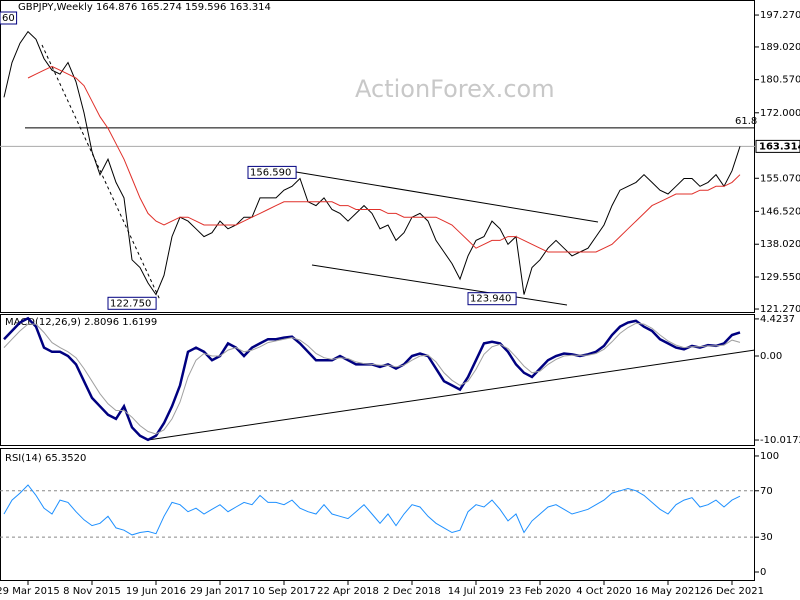 The width and height of the screenshot is (800, 600). I want to click on annotation: 123.940, so click(490, 299).